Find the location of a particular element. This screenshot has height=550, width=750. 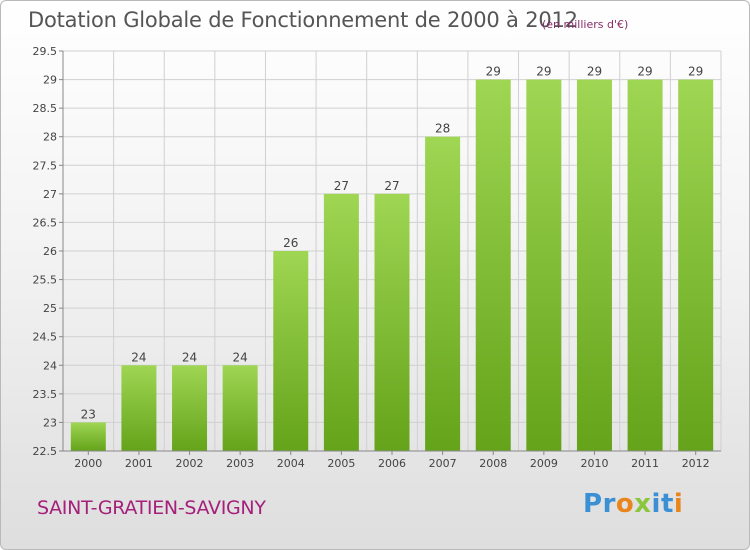

y-tick-label: 28.5 is located at coordinates (45, 108).